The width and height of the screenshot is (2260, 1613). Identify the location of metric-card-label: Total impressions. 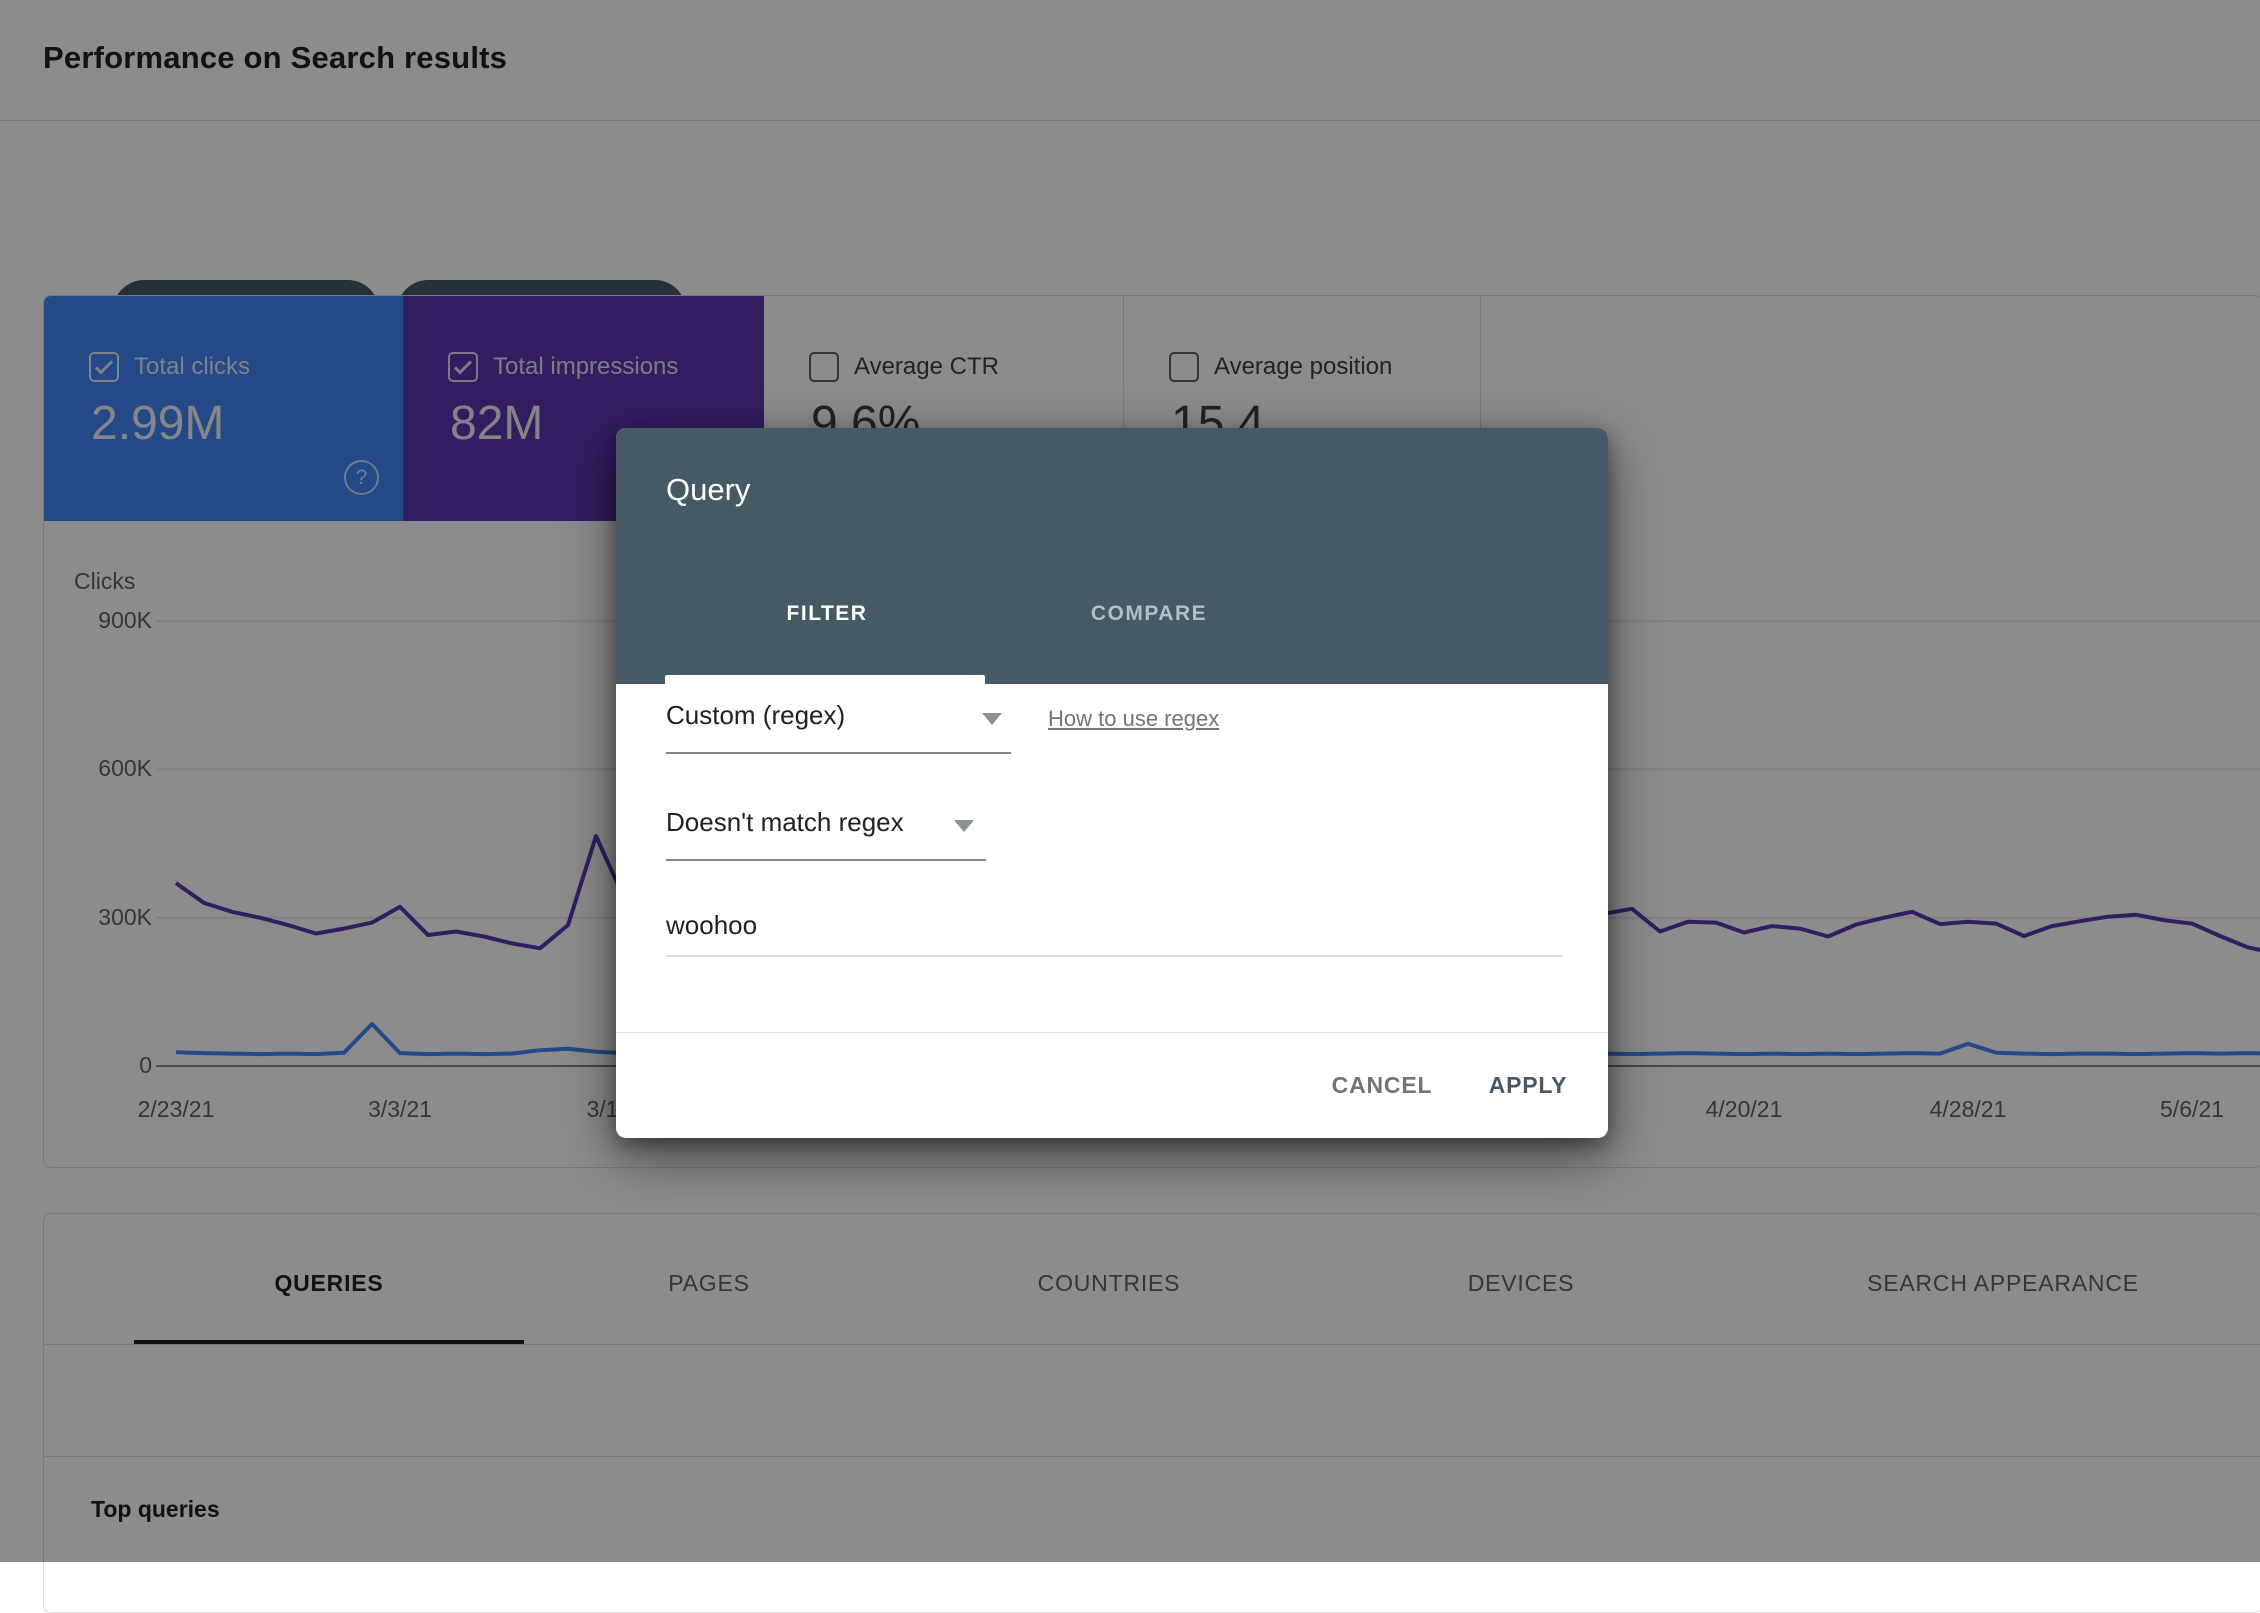
(586, 366).